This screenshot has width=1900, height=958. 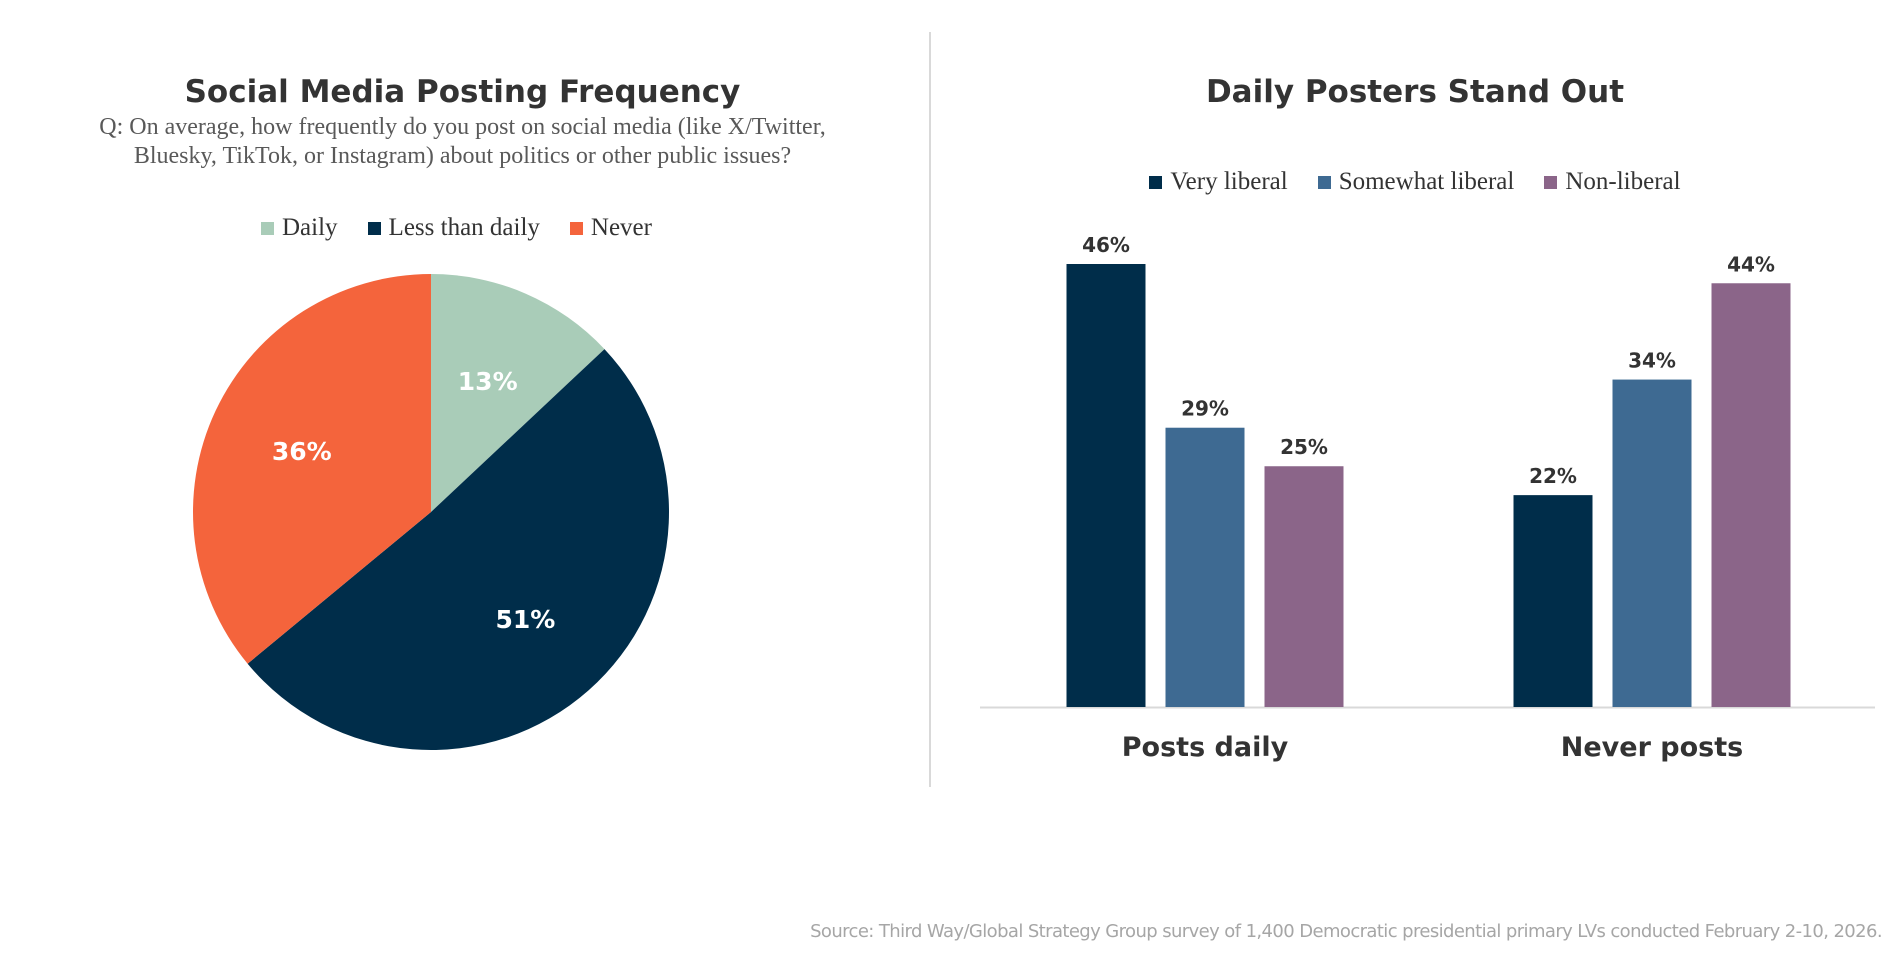 What do you see at coordinates (1415, 92) in the screenshot?
I see `bar-chart-title: Daily Posters Stand Out` at bounding box center [1415, 92].